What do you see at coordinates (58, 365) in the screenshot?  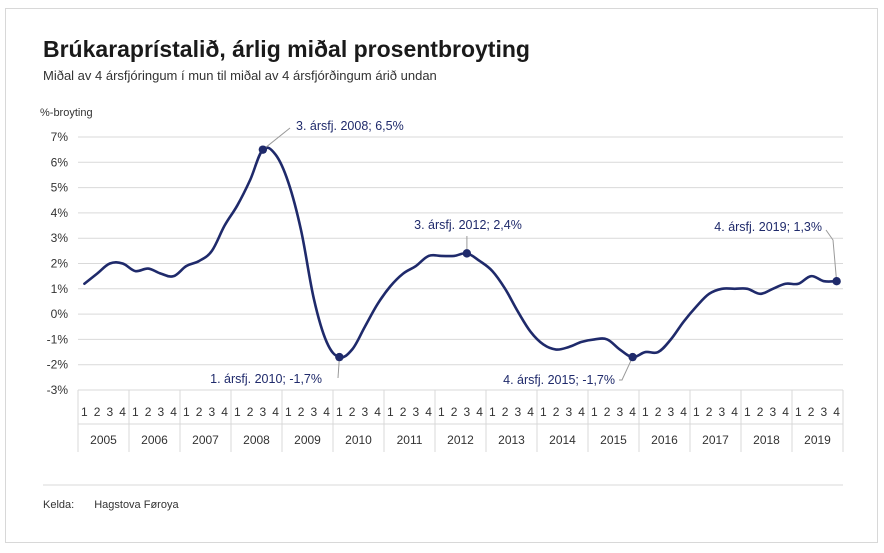 I see `y-tick-label: -2%` at bounding box center [58, 365].